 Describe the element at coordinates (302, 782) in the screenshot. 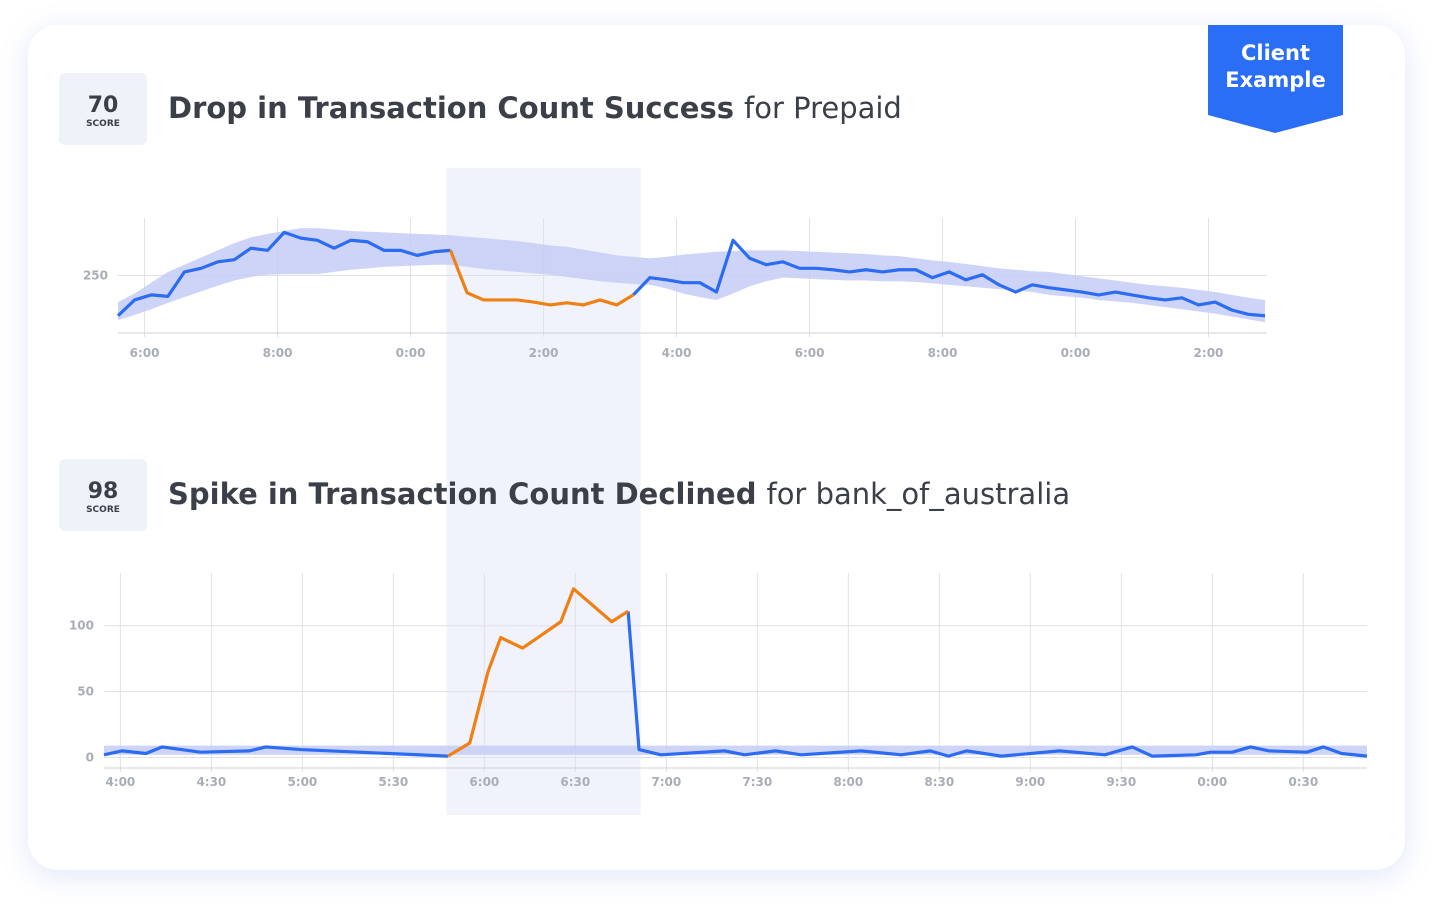

I see `x-tick-label: 5:00` at that location.